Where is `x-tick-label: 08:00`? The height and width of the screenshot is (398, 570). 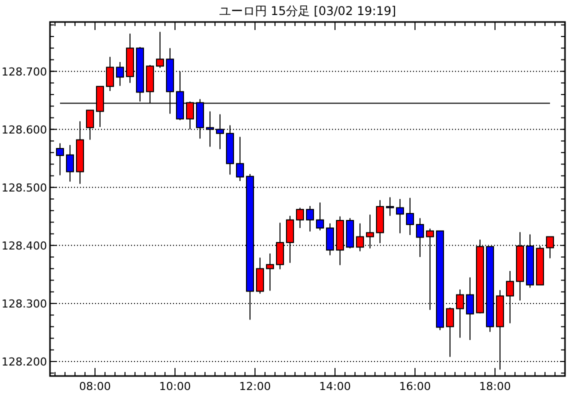 x-tick-label: 08:00 is located at coordinates (95, 386).